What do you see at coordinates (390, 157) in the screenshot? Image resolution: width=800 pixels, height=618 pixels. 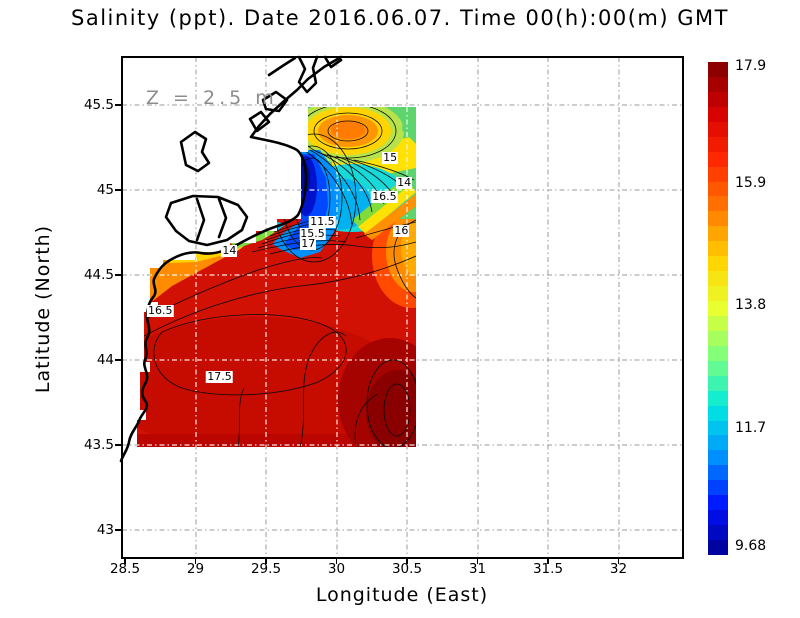 I see `contour-label: 15` at bounding box center [390, 157].